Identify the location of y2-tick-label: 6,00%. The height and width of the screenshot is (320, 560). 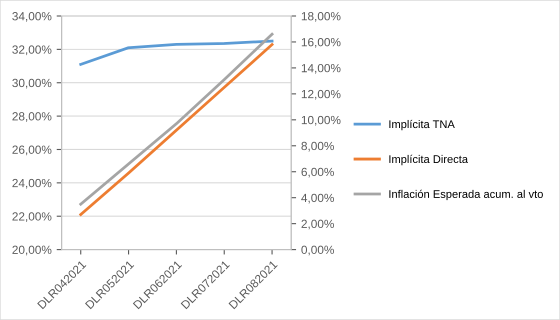
(318, 173).